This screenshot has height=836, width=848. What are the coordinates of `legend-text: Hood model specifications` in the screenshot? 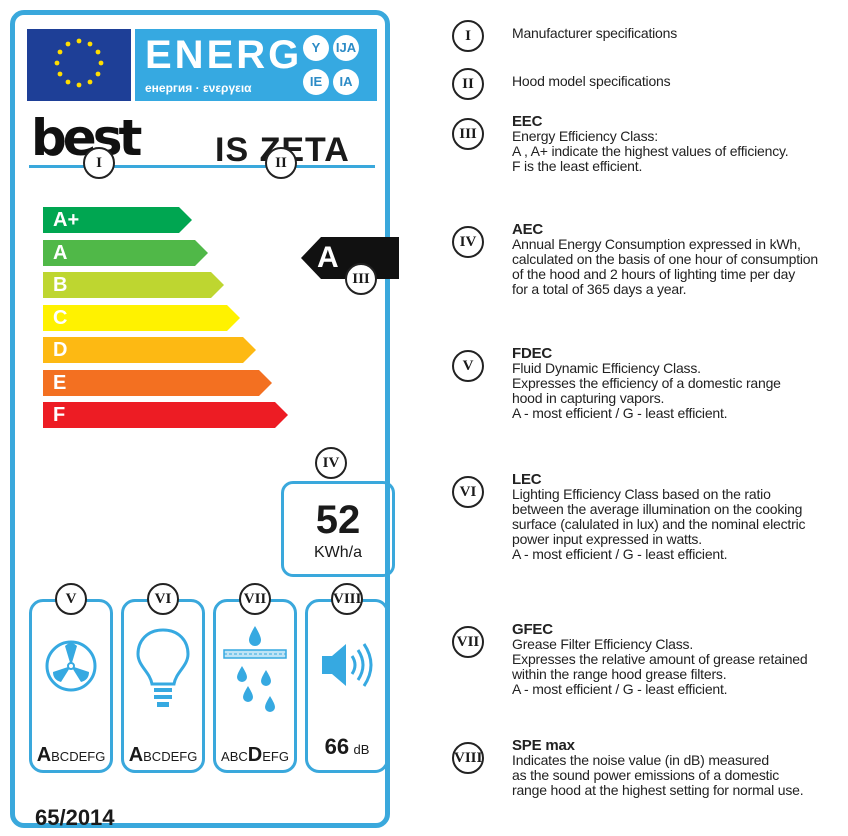 It's located at (591, 81).